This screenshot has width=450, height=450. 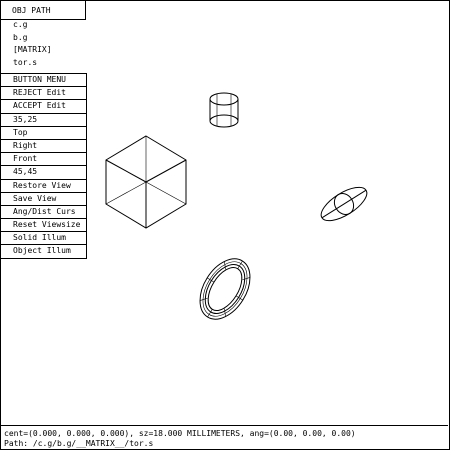 I want to click on view-front-button: Front, so click(x=43, y=160).